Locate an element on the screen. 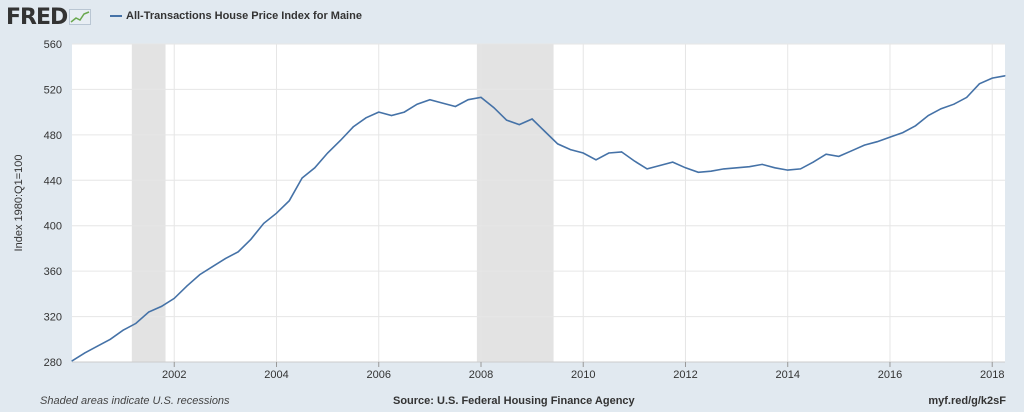  x-tick-label: 2012 is located at coordinates (685, 375).